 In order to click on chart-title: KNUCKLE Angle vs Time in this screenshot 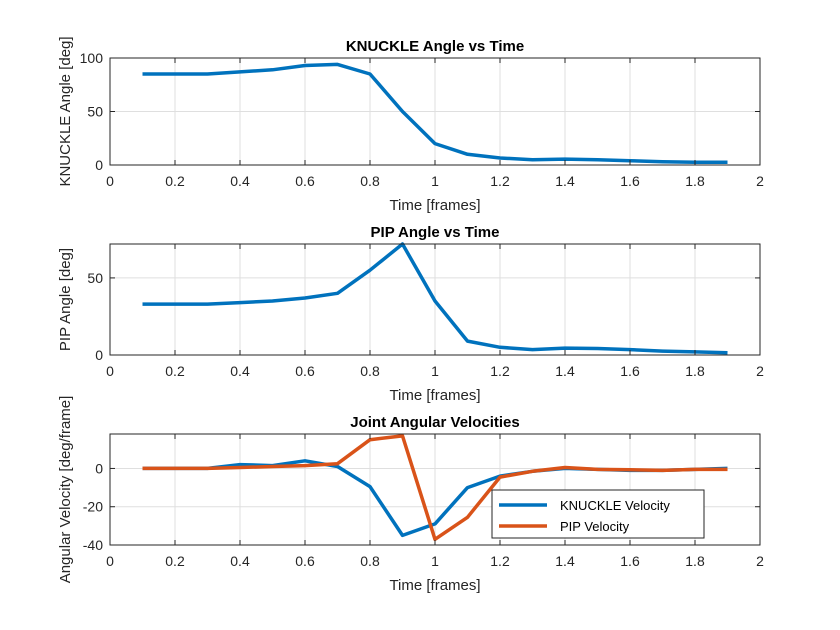, I will do `click(435, 46)`.